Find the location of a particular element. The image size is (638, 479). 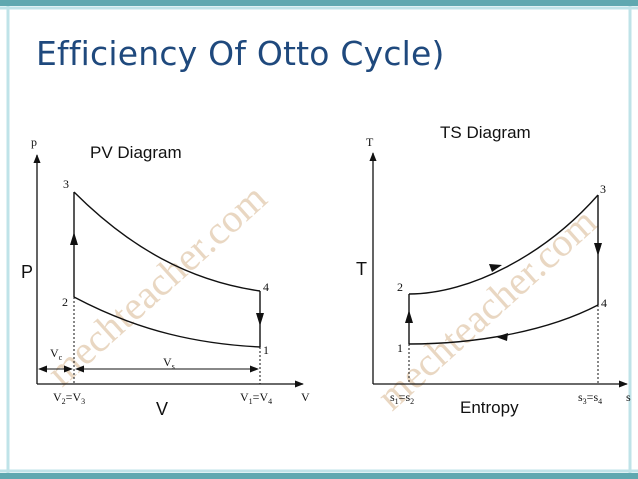

pv-v1-v4-label: V1=V4 is located at coordinates (256, 398).